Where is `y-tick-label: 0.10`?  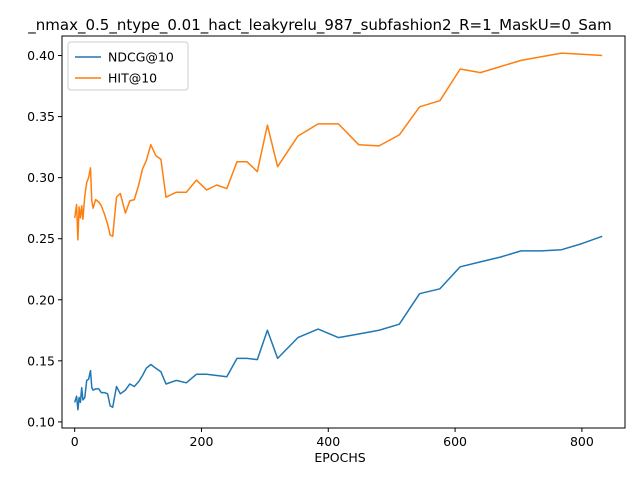
y-tick-label: 0.10 is located at coordinates (41, 421).